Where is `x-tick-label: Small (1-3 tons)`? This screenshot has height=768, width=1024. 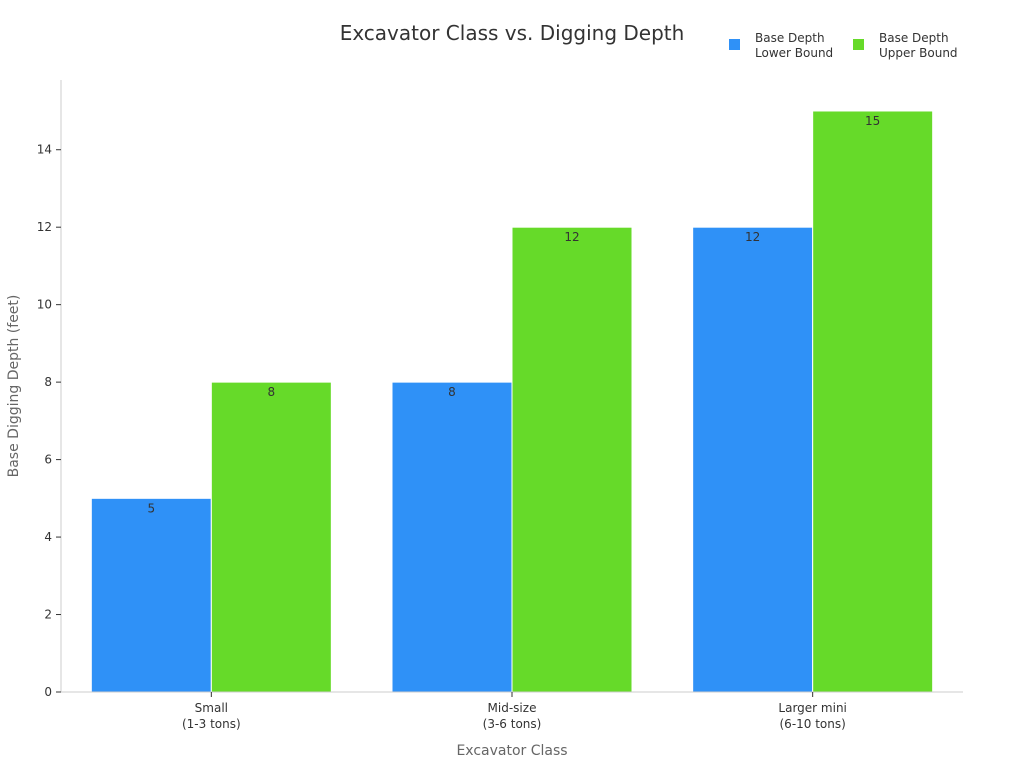 x-tick-label: Small (1-3 tons) is located at coordinates (211, 716).